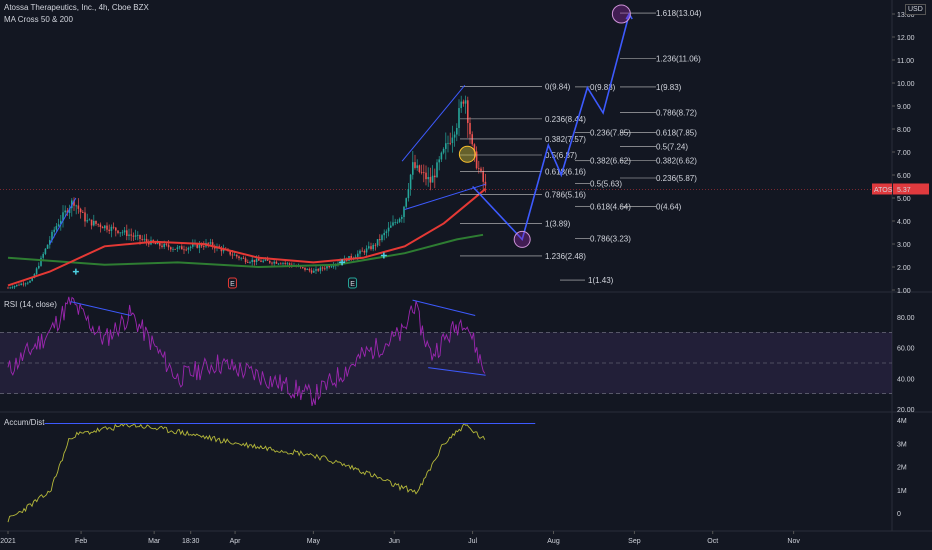 The image size is (932, 550). Describe the element at coordinates (38, 19) in the screenshot. I see `ma-indicator-label: MA Cross 50 & 200` at that location.